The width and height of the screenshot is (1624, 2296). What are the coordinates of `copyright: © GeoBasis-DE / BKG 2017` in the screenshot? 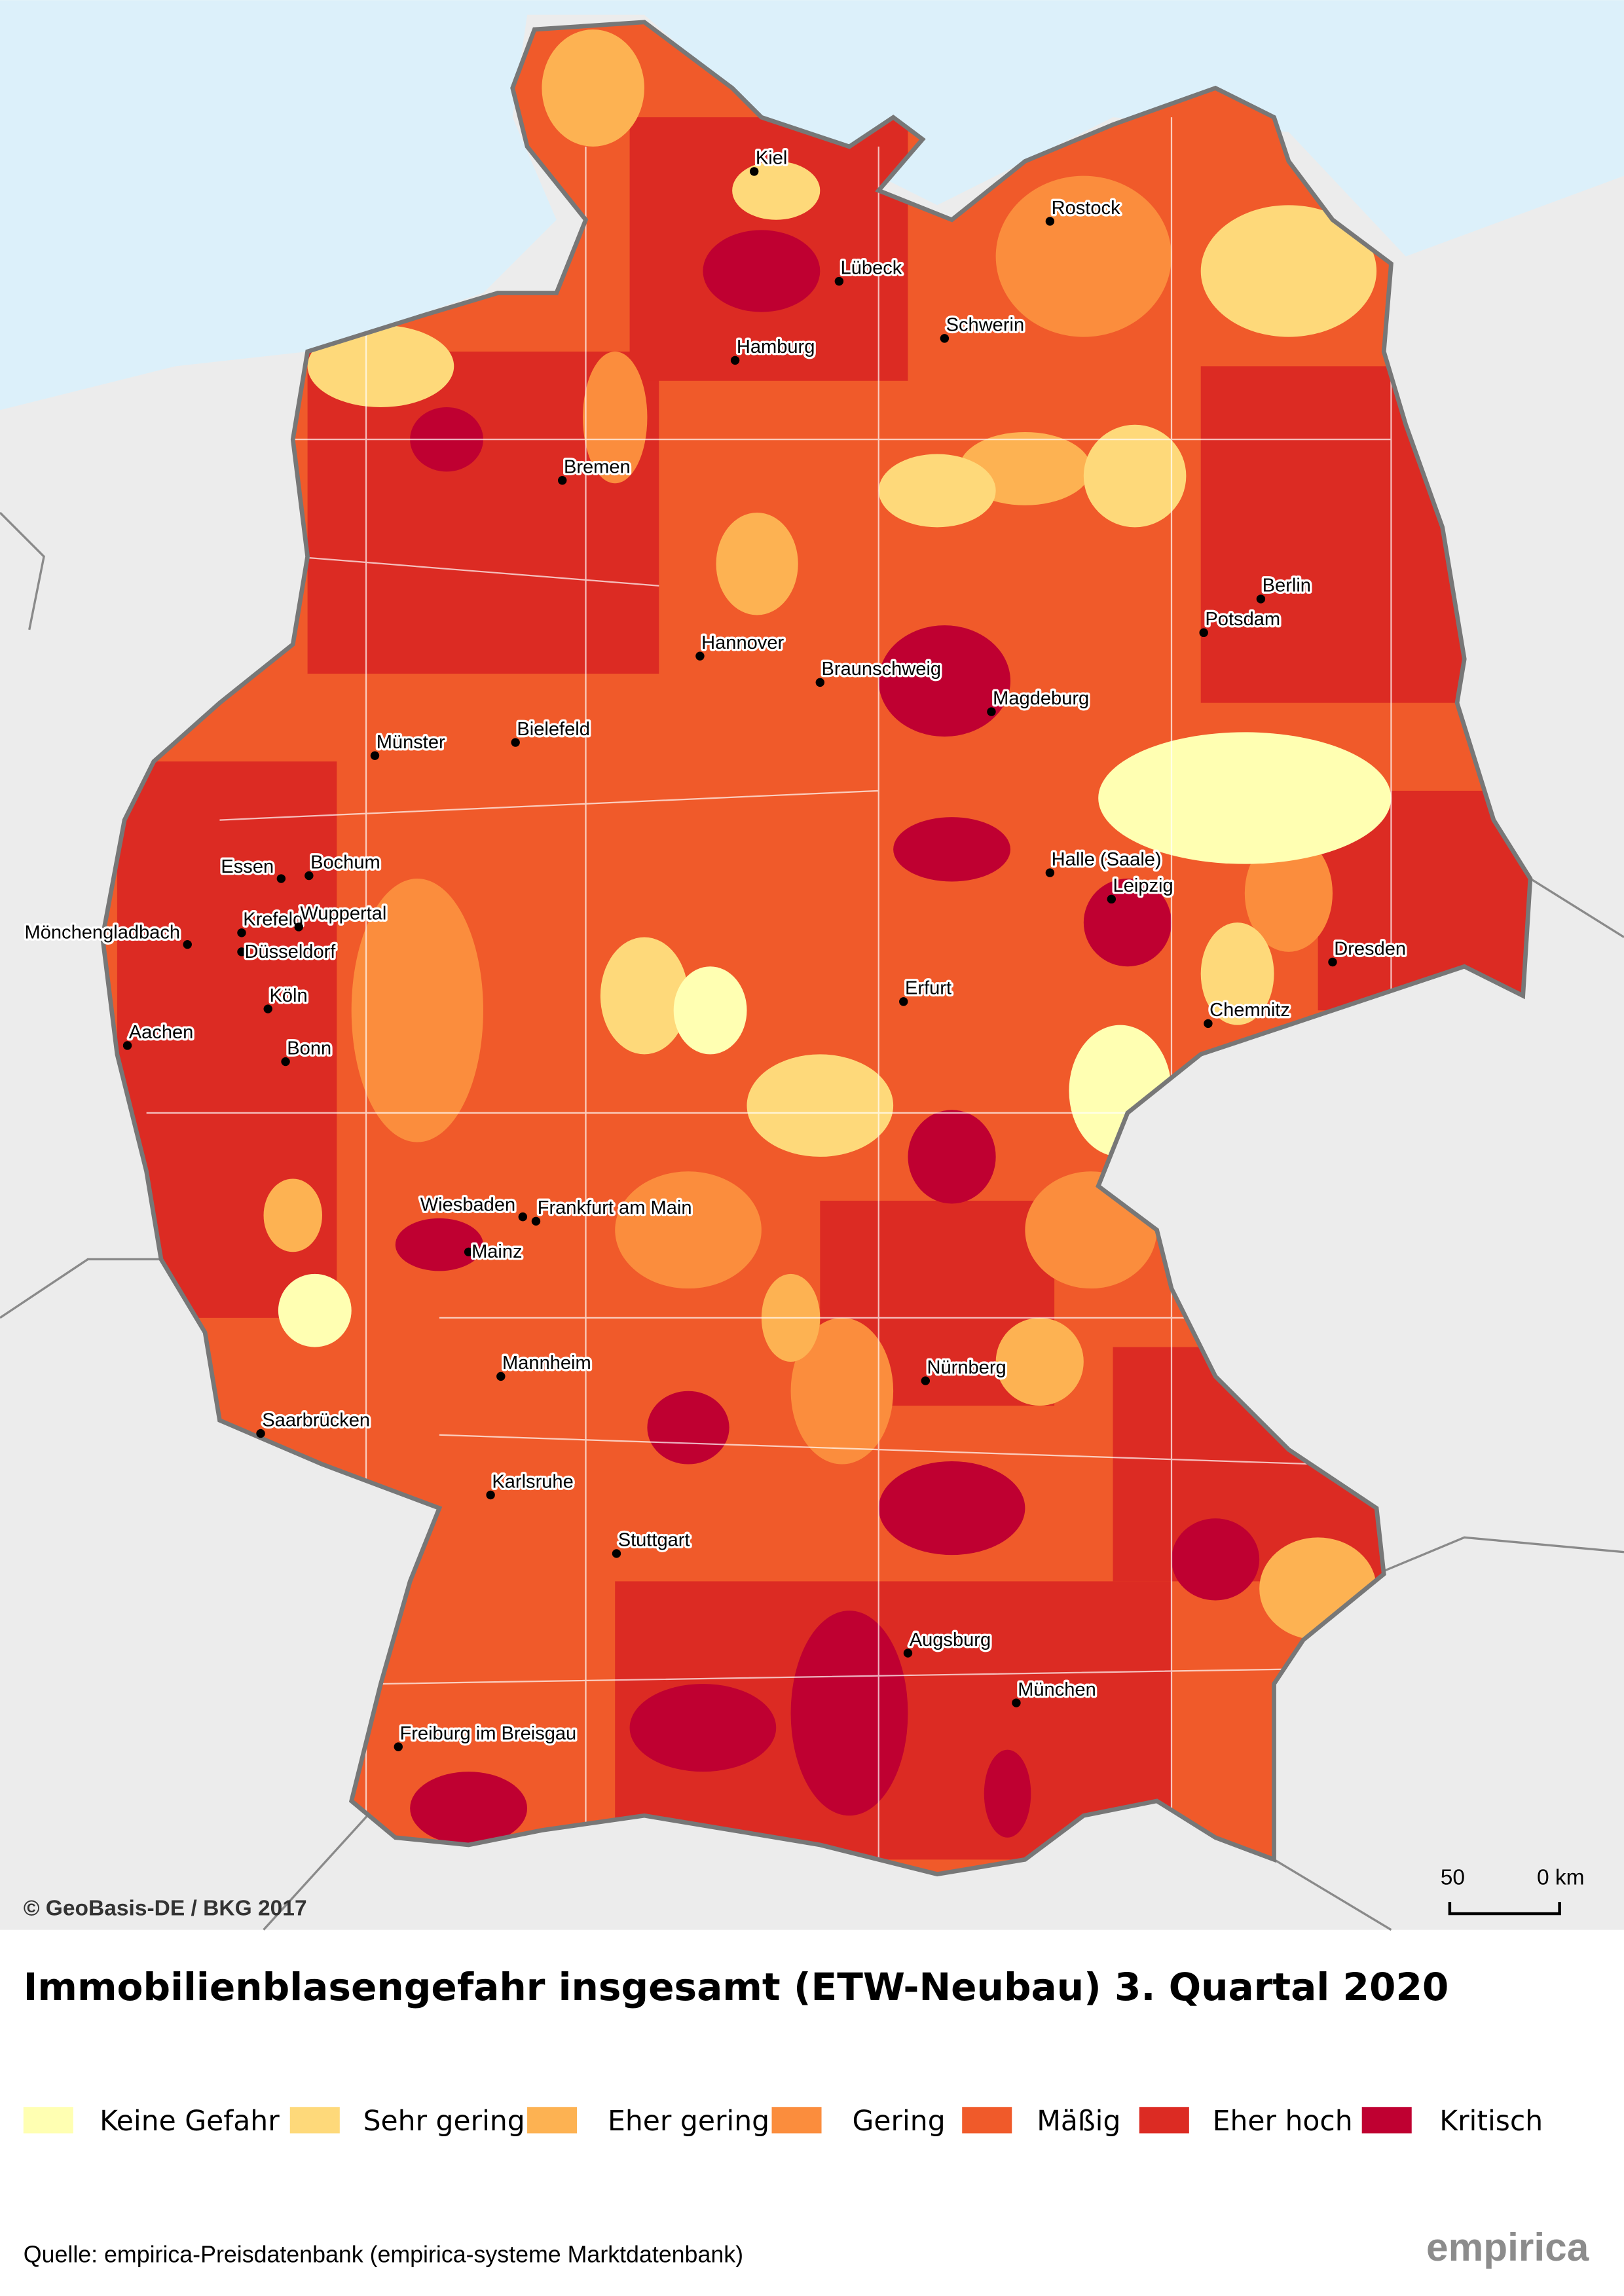 It's located at (165, 1908).